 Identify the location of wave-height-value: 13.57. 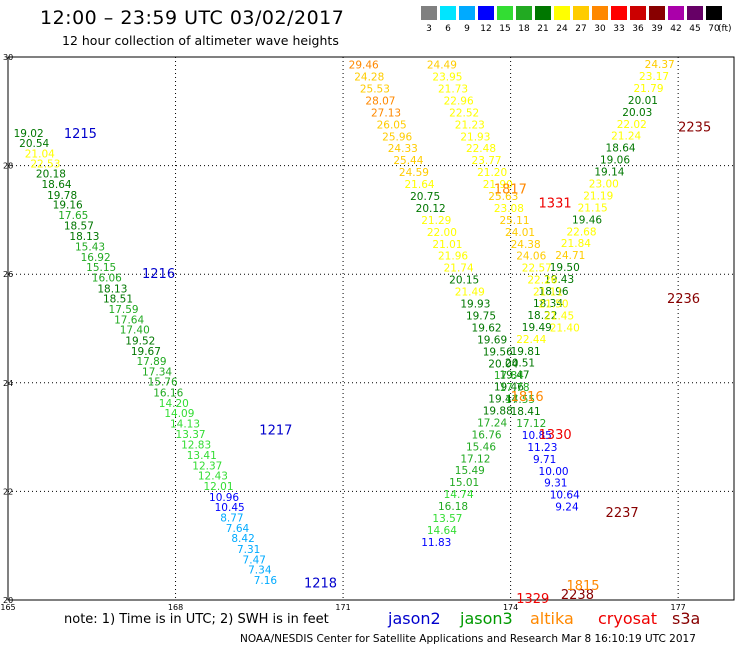
(447, 519).